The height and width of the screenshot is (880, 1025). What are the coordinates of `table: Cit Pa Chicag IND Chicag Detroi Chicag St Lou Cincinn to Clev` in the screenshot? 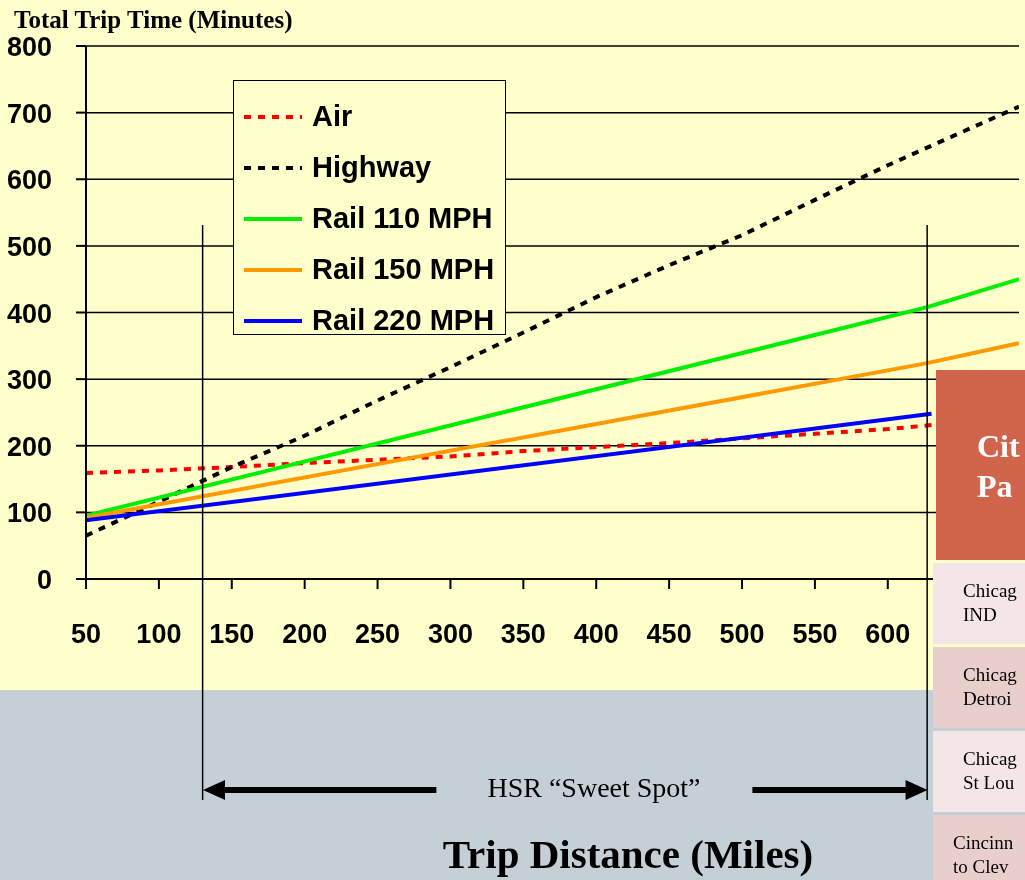 It's located at (979, 625).